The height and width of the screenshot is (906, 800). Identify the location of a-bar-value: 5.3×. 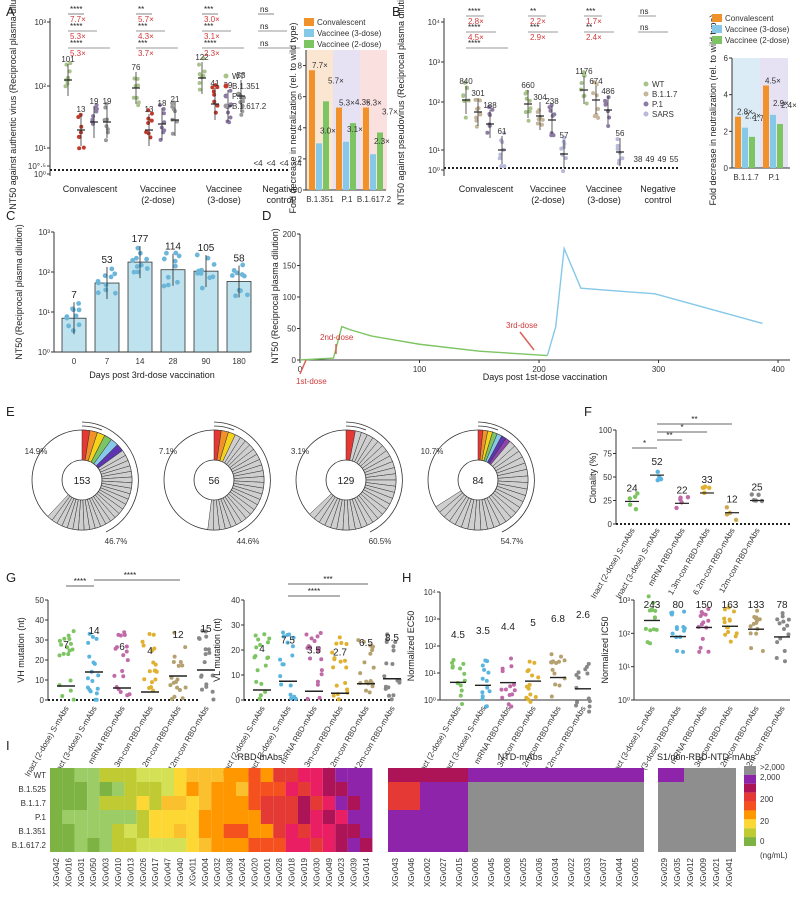
(347, 103).